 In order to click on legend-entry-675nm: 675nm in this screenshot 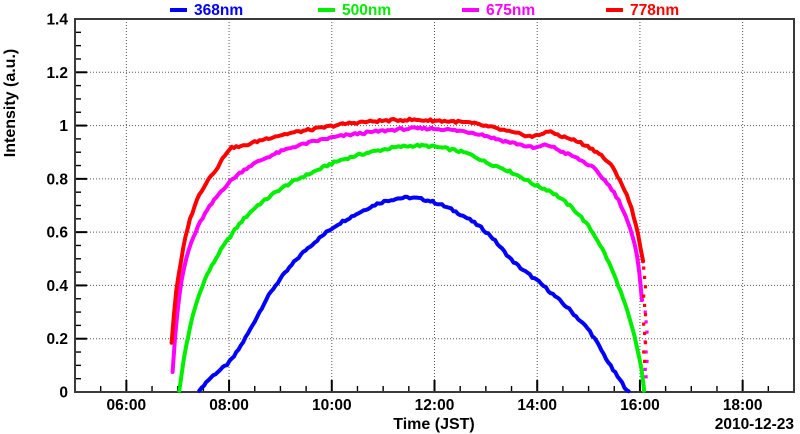, I will do `click(498, 10)`.